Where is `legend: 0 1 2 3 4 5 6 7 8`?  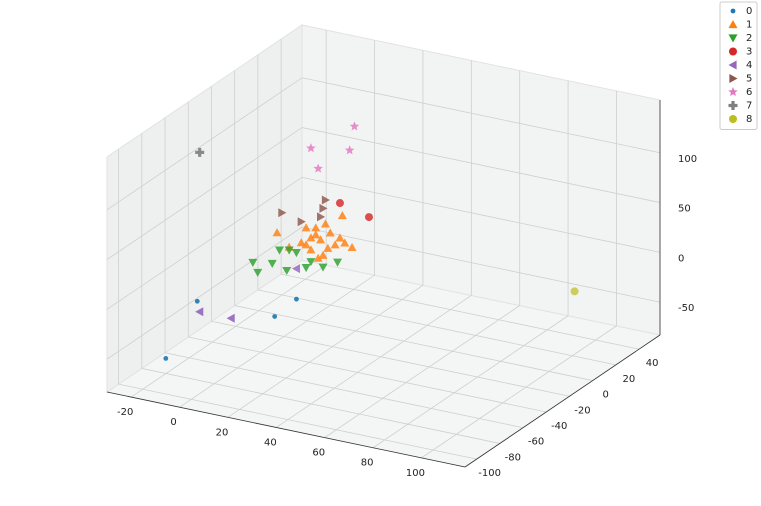 legend: 0 1 2 3 4 5 6 7 8 is located at coordinates (738, 65).